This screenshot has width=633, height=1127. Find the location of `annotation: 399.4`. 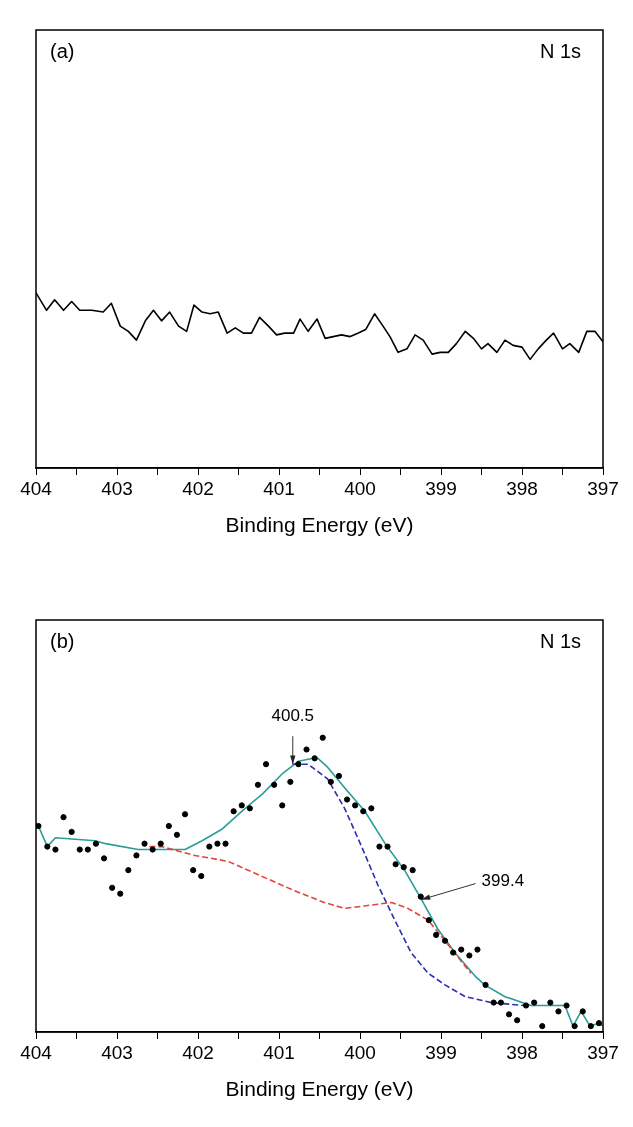

annotation: 399.4 is located at coordinates (503, 881).